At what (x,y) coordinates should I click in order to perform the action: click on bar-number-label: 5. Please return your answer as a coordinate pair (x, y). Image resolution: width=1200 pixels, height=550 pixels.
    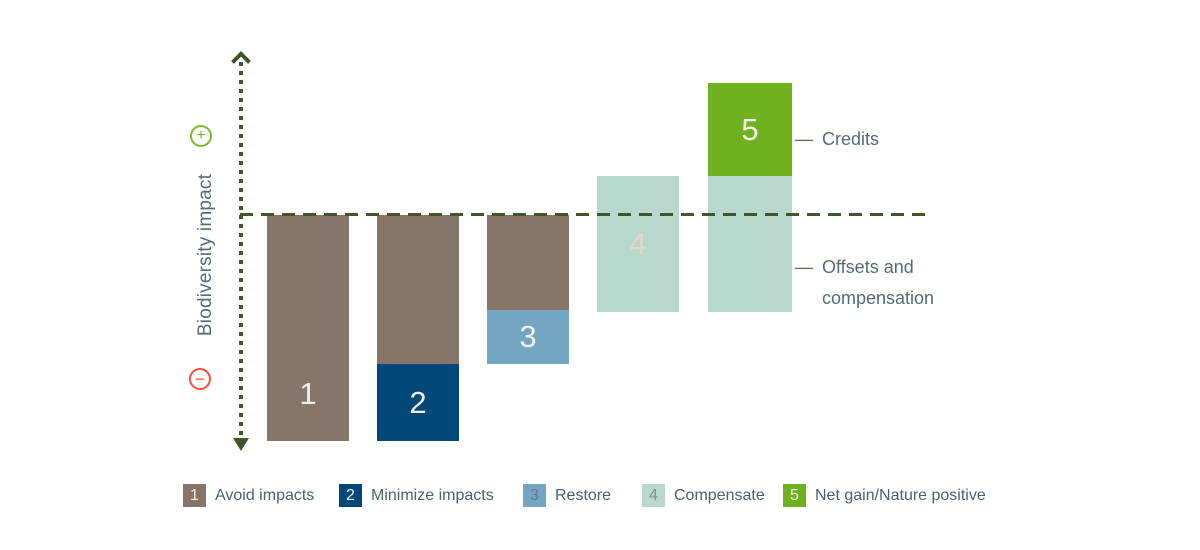
    Looking at the image, I should click on (750, 129).